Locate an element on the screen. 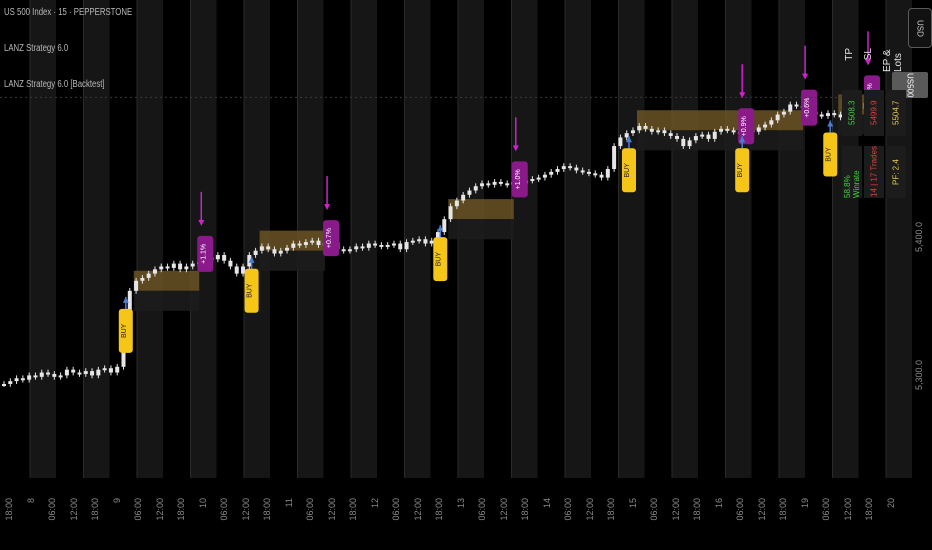  indicator-backtest: LANZ Strategy 6.0 [Backtest] is located at coordinates (54, 84).